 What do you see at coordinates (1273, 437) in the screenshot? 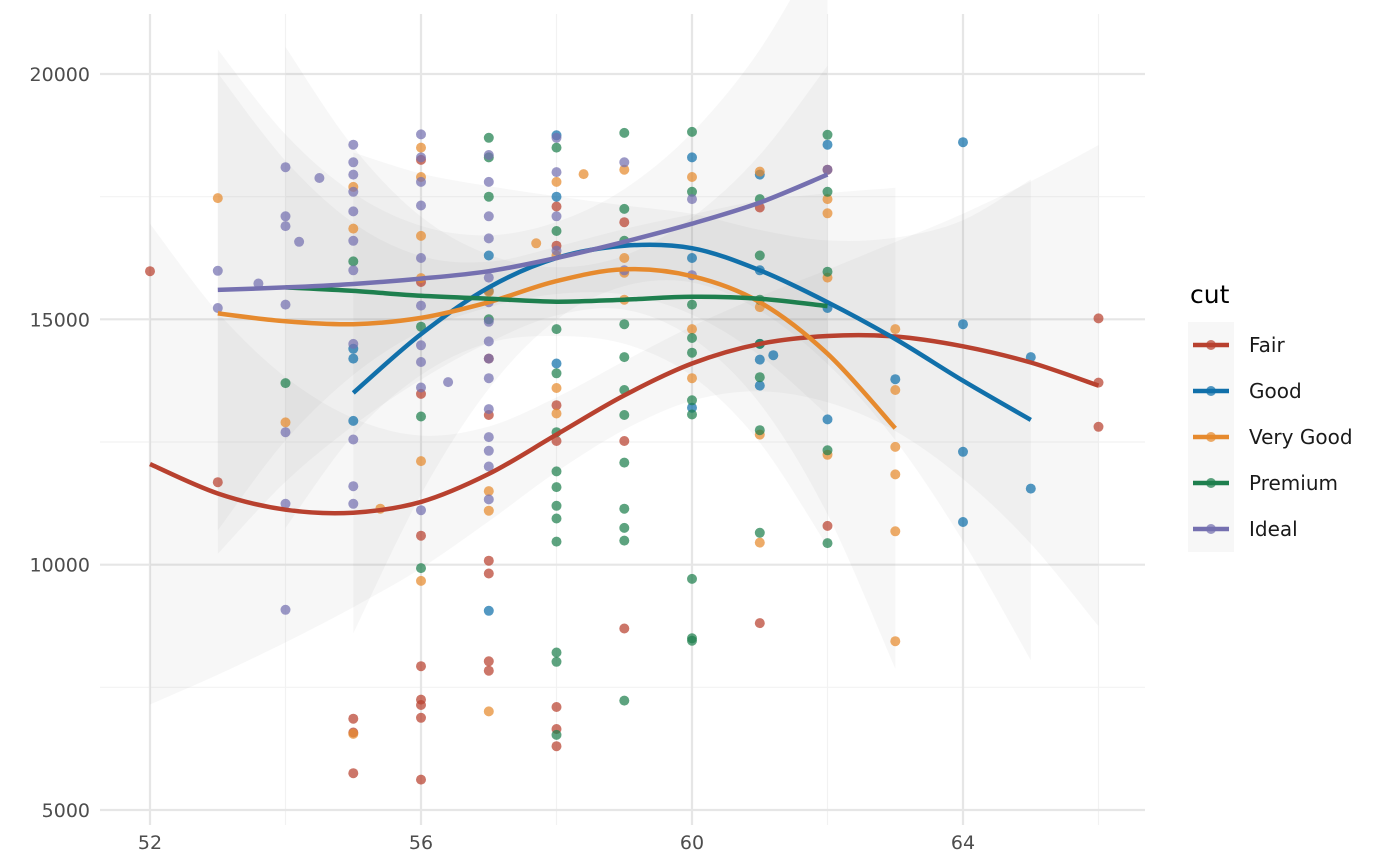
I see `legend-items: Fair Good Very Good Premium Ideal` at bounding box center [1273, 437].